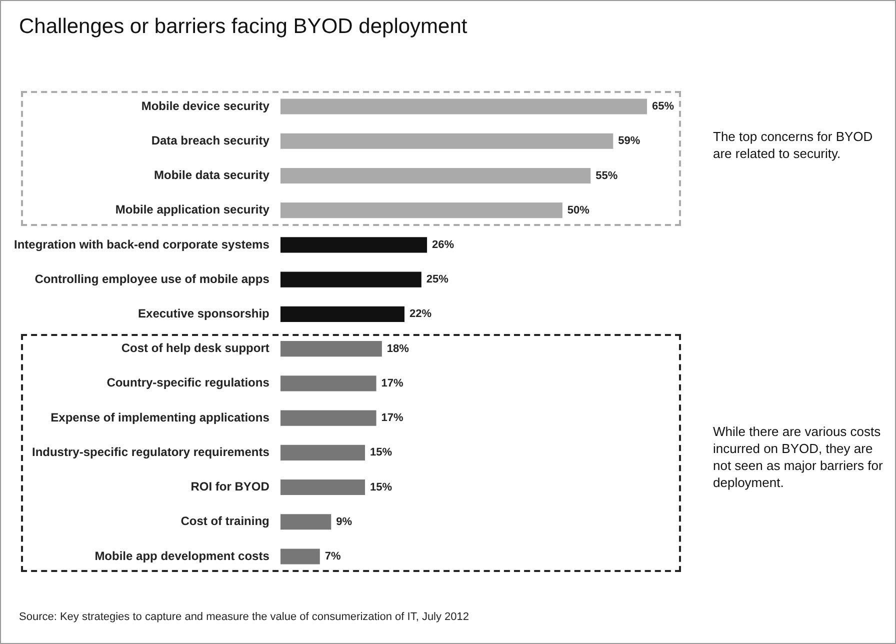 Image resolution: width=896 pixels, height=644 pixels. What do you see at coordinates (182, 555) in the screenshot?
I see `y-tick-label: Mobile app development costs` at bounding box center [182, 555].